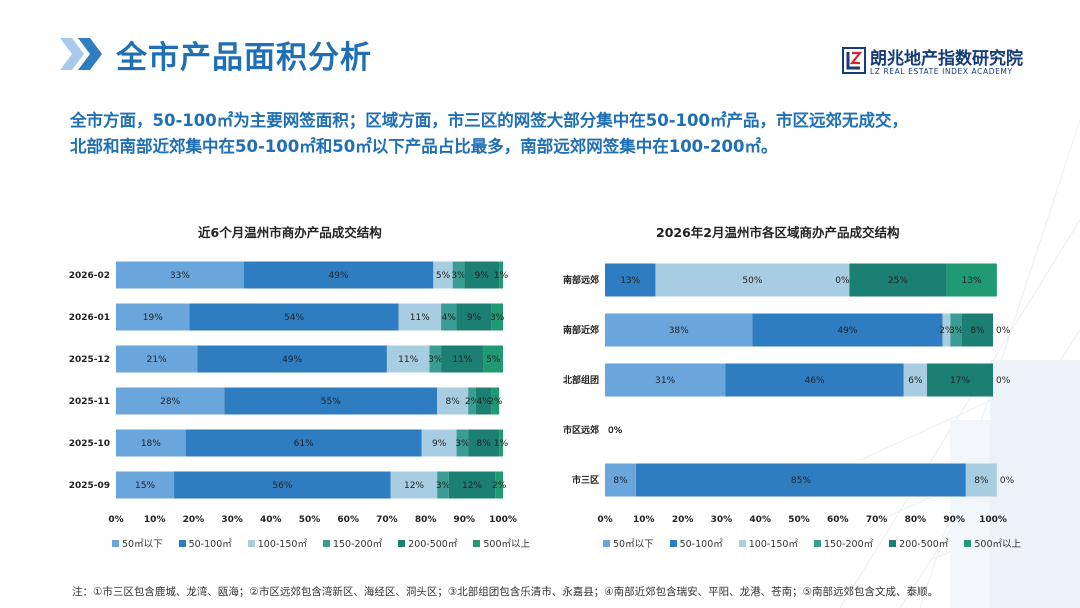  Describe the element at coordinates (799, 520) in the screenshot. I see `right-x-tick-label: 50%` at that location.